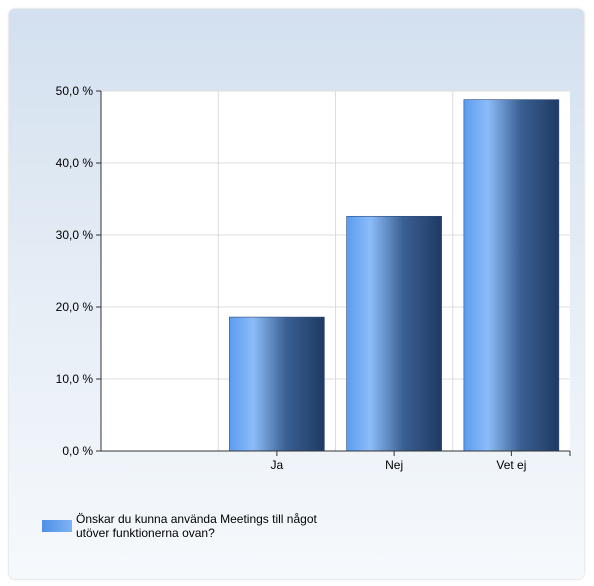 Image resolution: width=594 pixels, height=586 pixels. I want to click on y-tick-label: 40,0 %, so click(75, 163).